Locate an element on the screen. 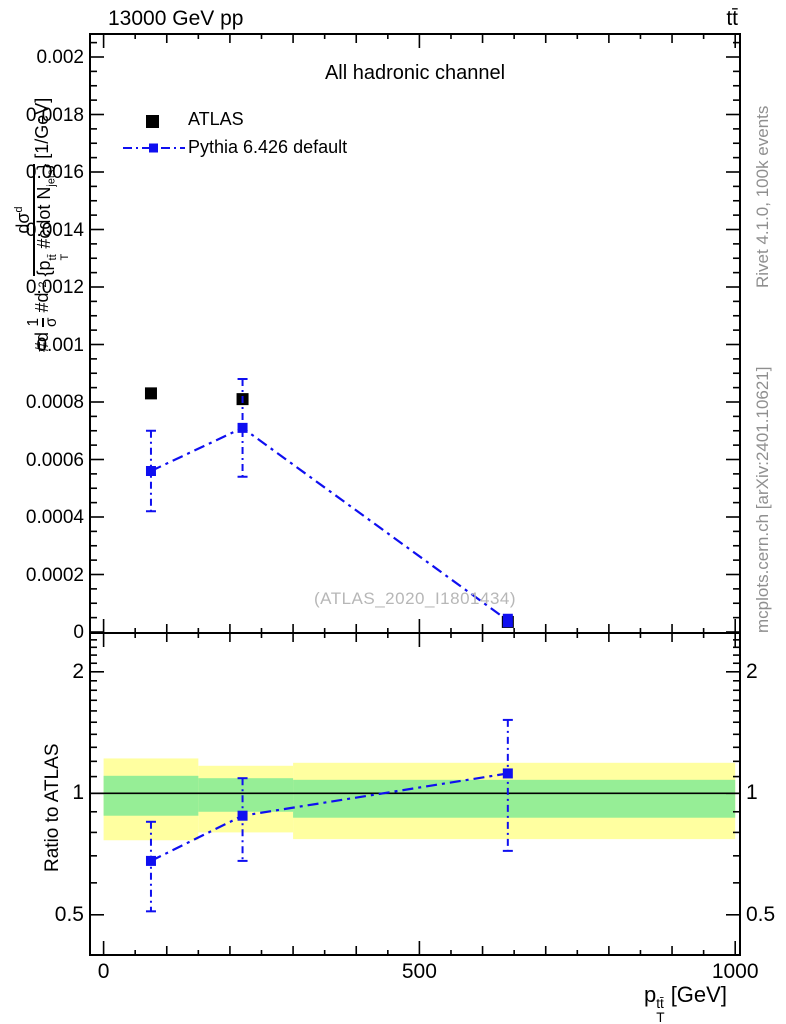 The image size is (786, 1024). atlas-data-point is located at coordinates (150, 393).